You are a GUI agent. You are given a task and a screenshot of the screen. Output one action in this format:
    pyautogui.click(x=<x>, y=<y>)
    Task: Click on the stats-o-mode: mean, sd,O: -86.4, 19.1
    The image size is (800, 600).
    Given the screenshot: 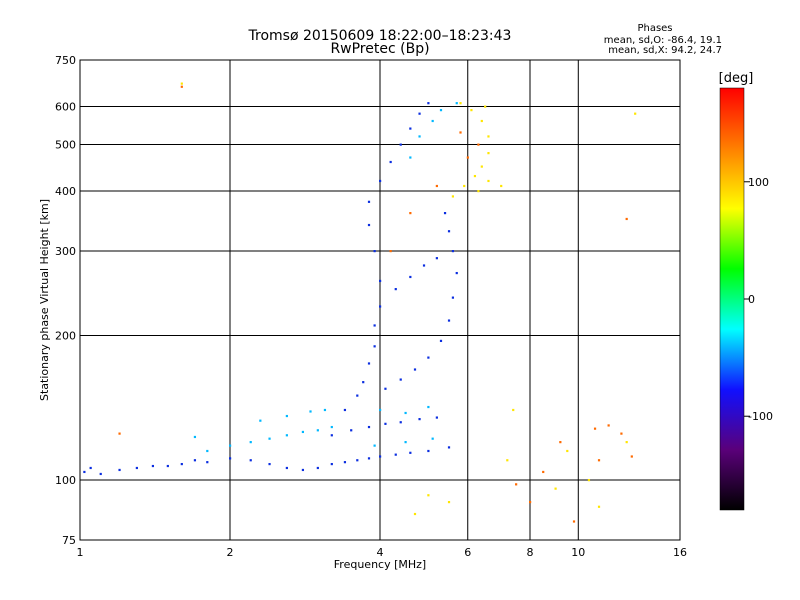 What is the action you would take?
    pyautogui.click(x=663, y=40)
    